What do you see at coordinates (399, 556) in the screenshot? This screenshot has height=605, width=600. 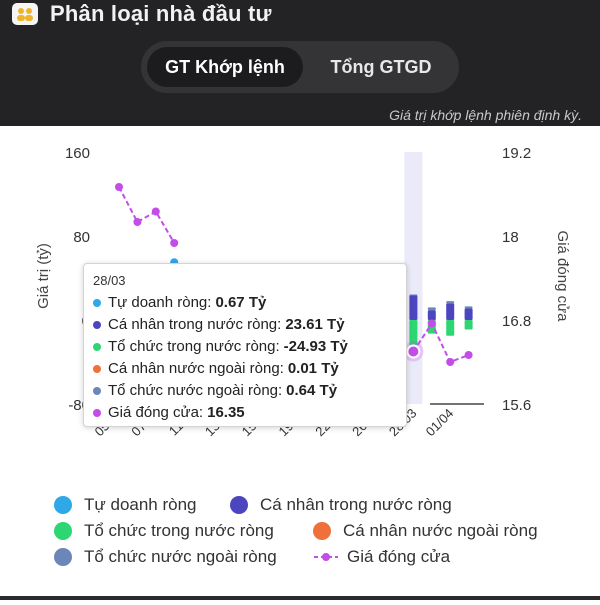 I see `legend-label: Giá đóng cửa` at bounding box center [399, 556].